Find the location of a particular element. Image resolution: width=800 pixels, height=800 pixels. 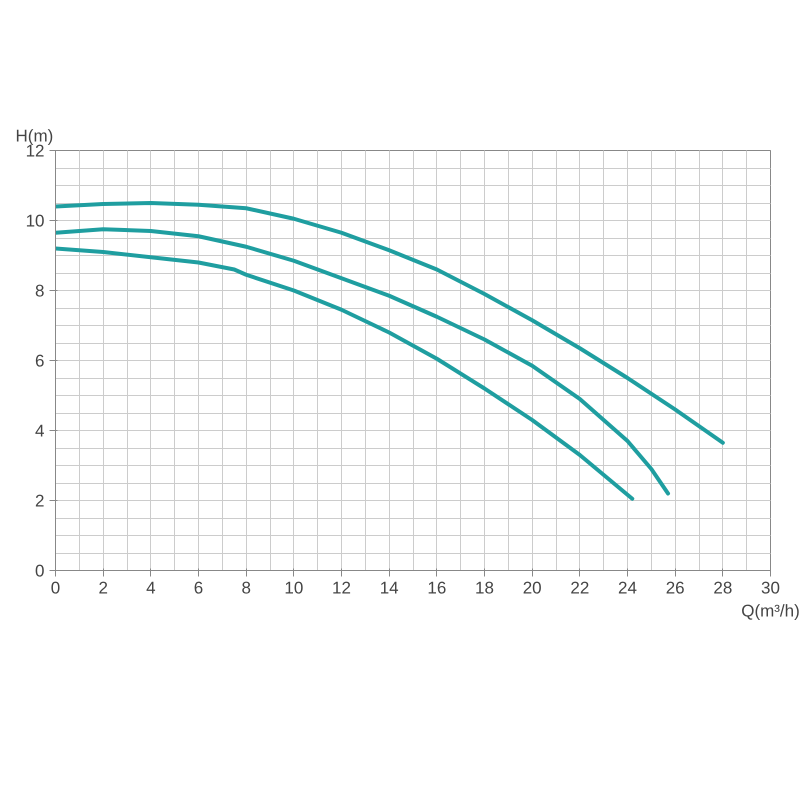

x-axis-title: Q(m³/h) is located at coordinates (770, 611).